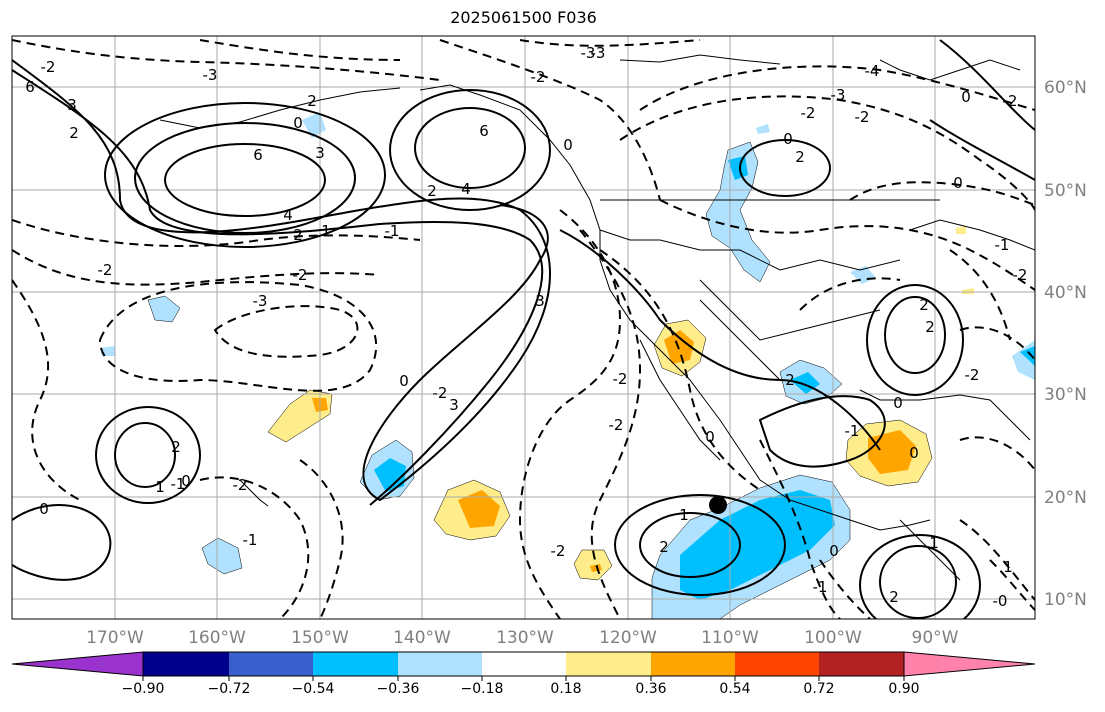 This screenshot has width=1105, height=712. I want to click on lat-label: 60°N, so click(1065, 88).